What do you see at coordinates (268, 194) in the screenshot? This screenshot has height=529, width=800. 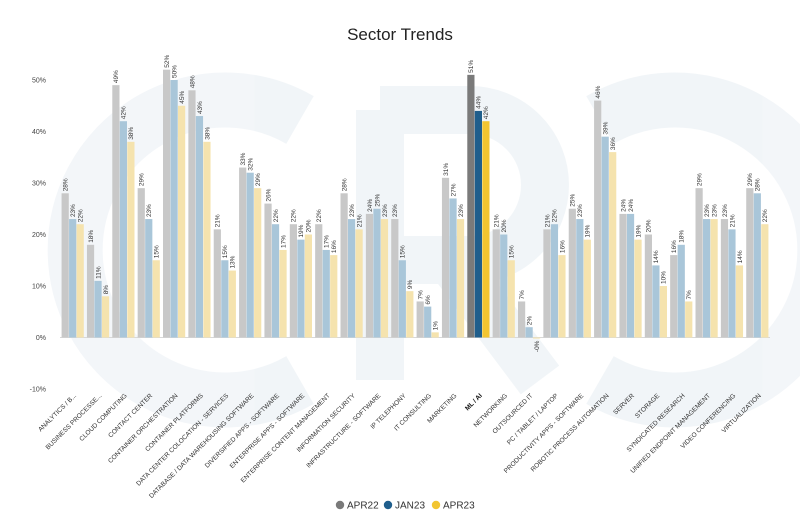 I see `data-label: 26%` at bounding box center [268, 194].